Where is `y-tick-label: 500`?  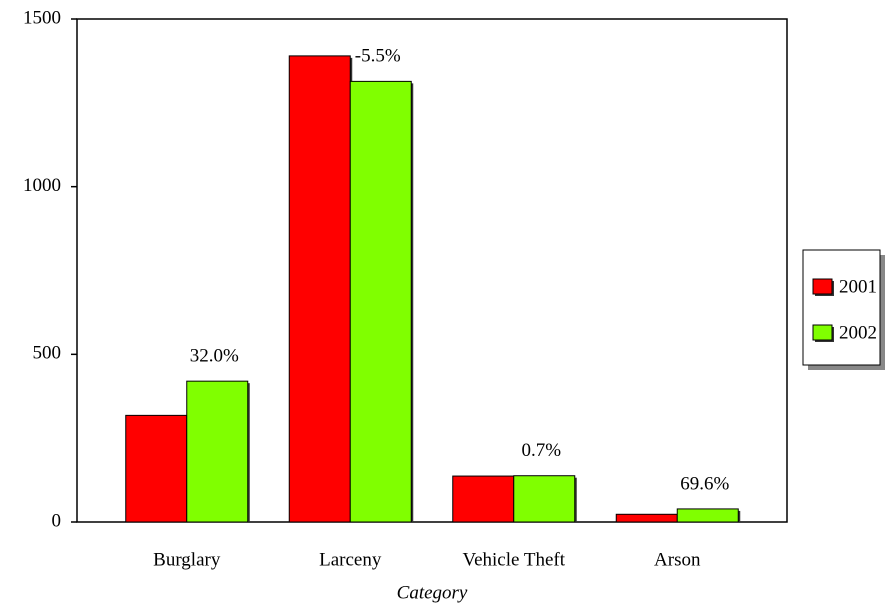
y-tick-label: 500 is located at coordinates (47, 353).